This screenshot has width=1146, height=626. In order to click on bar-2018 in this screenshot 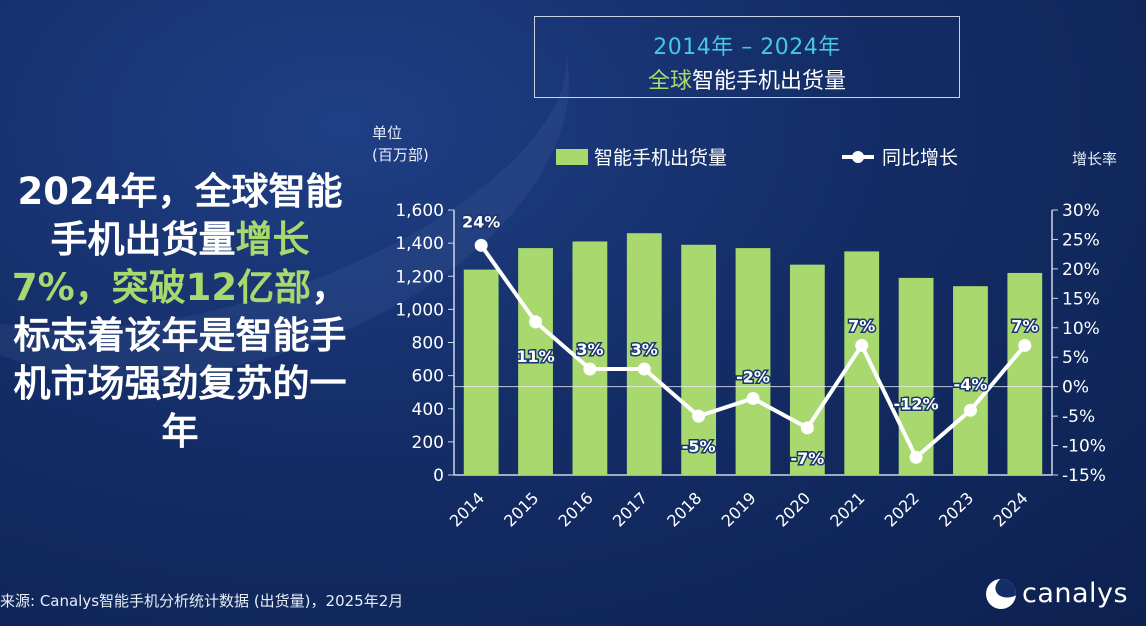, I will do `click(699, 359)`.